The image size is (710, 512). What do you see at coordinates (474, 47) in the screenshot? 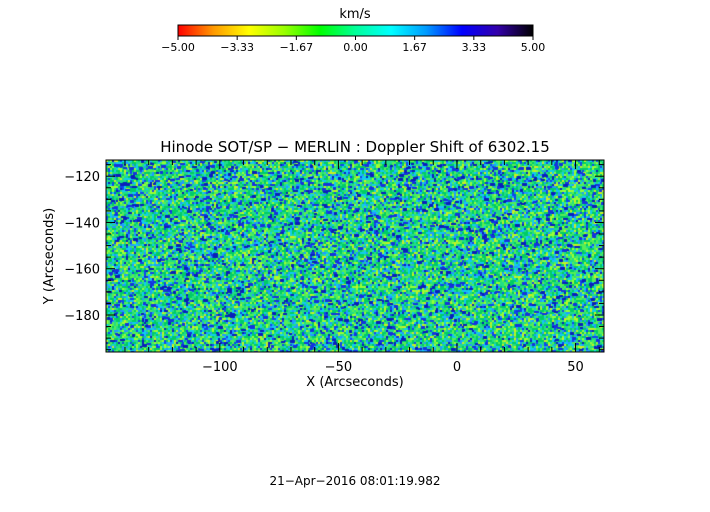
I see `colorbar-tick-label: 3.33` at bounding box center [474, 47].